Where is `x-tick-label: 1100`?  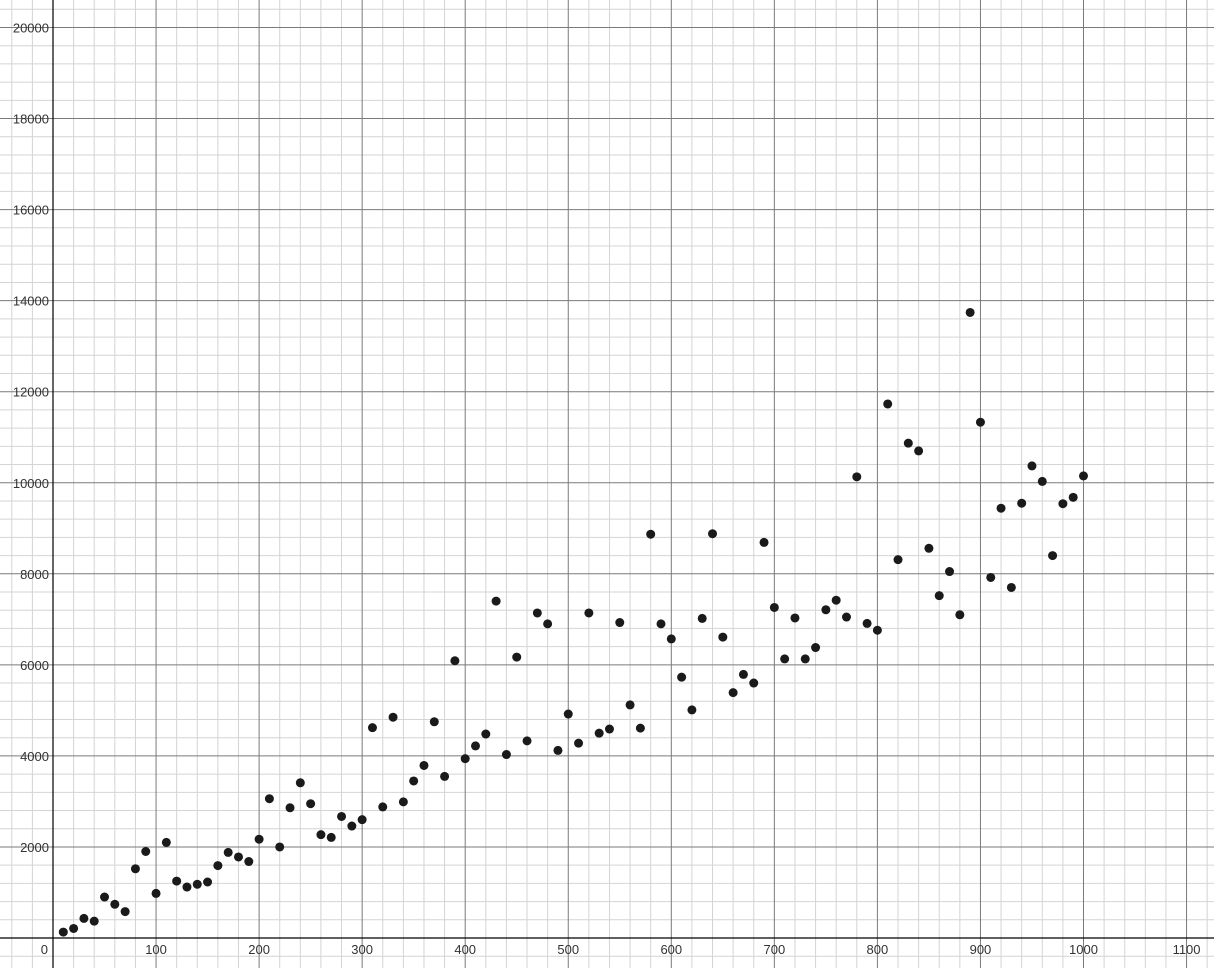
x-tick-label: 1100 is located at coordinates (1187, 949).